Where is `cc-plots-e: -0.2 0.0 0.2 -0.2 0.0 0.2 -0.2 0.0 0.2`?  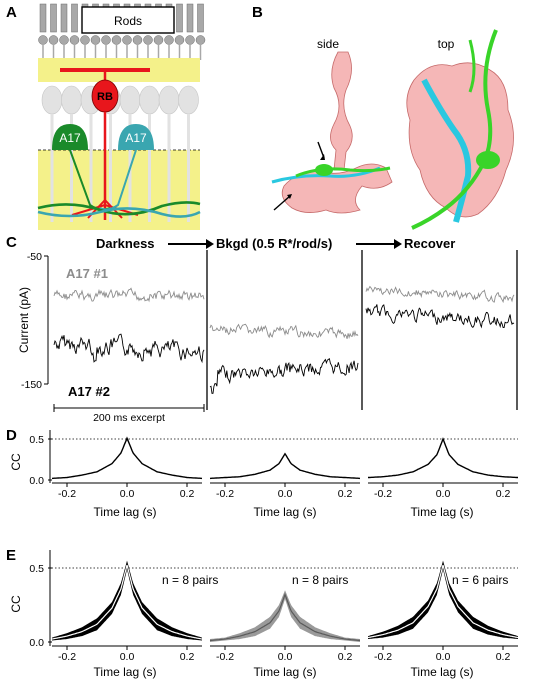
cc-plots-e: -0.2 0.0 0.2 -0.2 0.0 0.2 -0.2 0.0 0.2 is located at coordinates (283, 606).